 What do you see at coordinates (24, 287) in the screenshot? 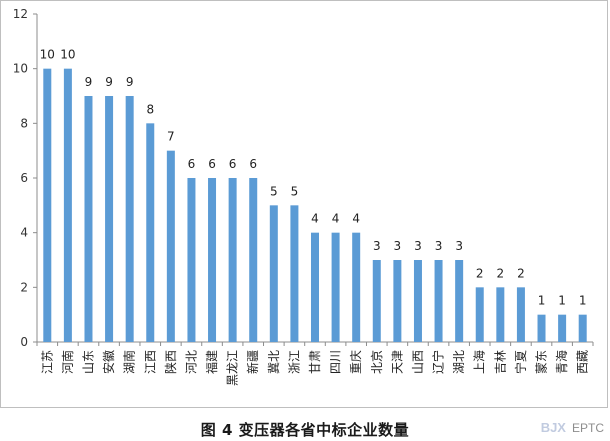
I see `y-tick-label: 2` at bounding box center [24, 287].